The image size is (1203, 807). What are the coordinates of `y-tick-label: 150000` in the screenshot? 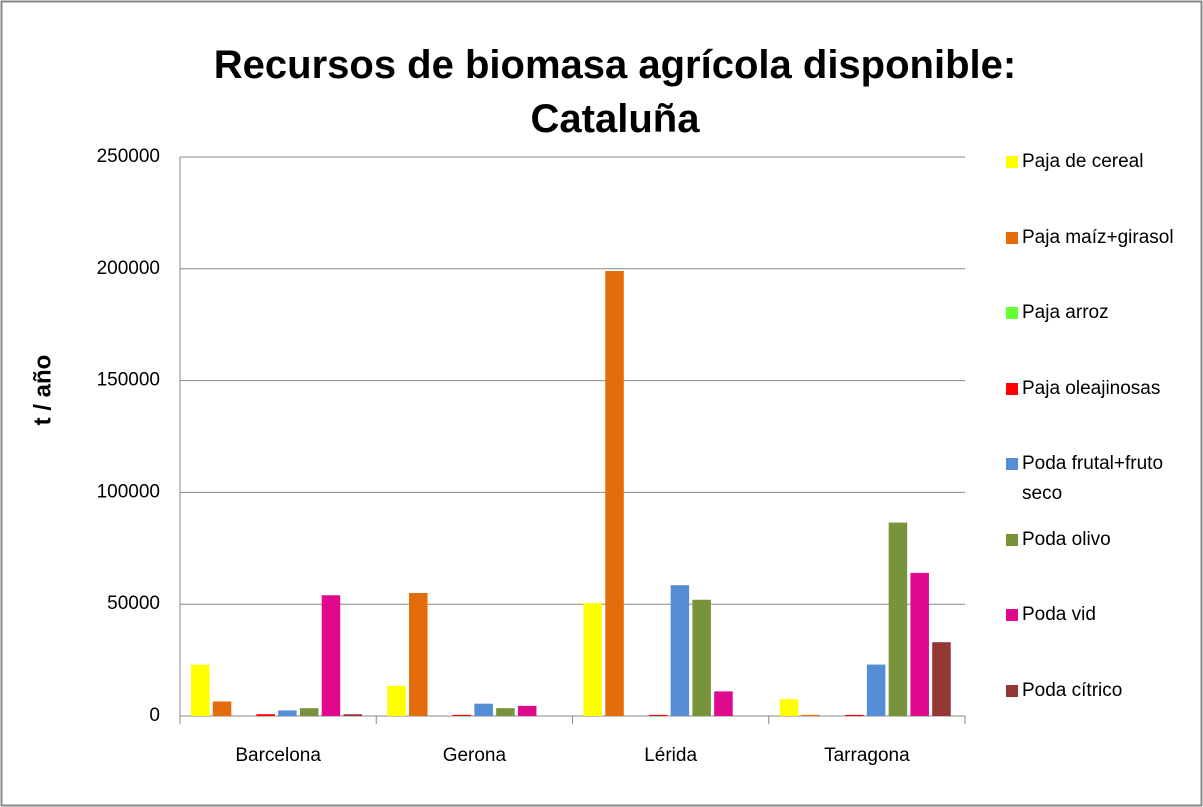 It's located at (128, 380).